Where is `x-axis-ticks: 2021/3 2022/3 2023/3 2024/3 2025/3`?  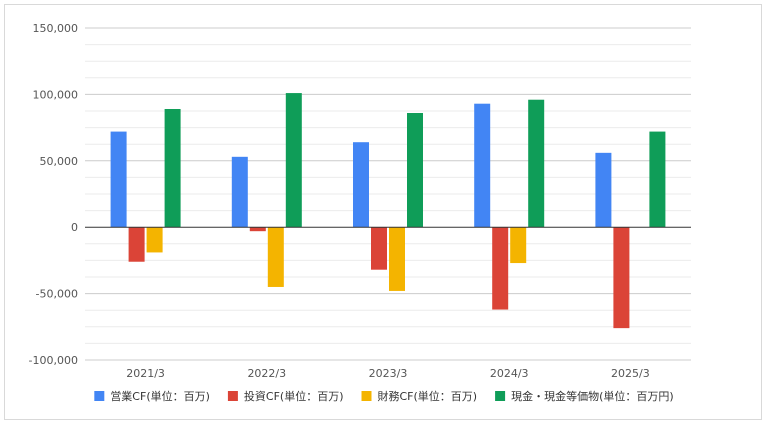 x-axis-ticks: 2021/3 2022/3 2023/3 2024/3 2025/3 is located at coordinates (388, 373).